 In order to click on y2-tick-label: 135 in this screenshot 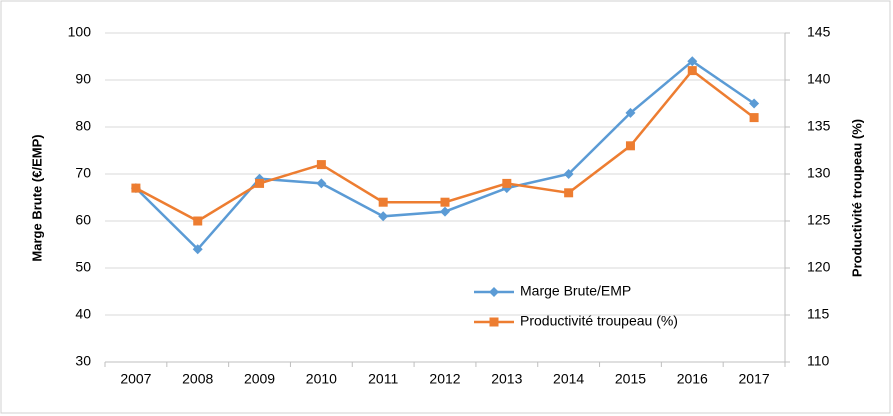, I will do `click(819, 126)`.